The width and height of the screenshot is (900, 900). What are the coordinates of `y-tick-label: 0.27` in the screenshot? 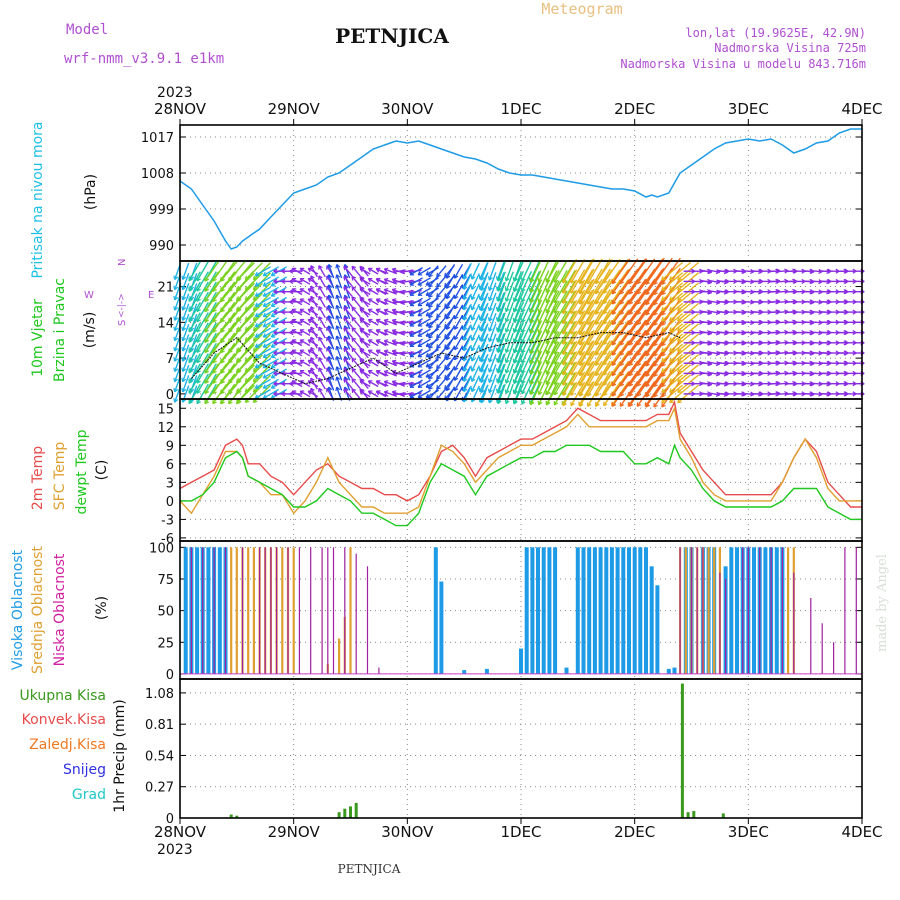 It's located at (159, 788).